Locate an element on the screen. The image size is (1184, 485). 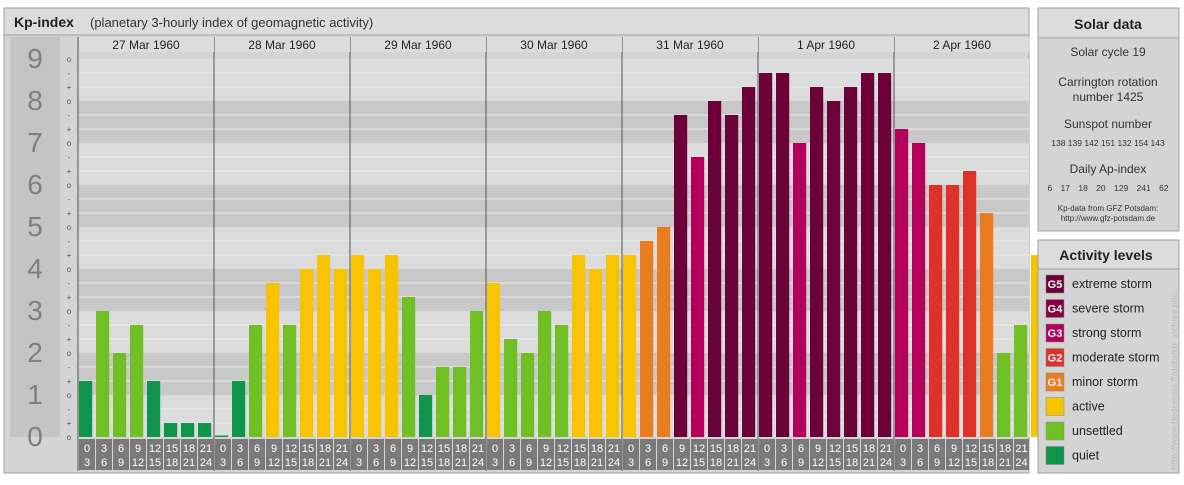
carrington-line1: Carrington rotation is located at coordinates (1107, 82).